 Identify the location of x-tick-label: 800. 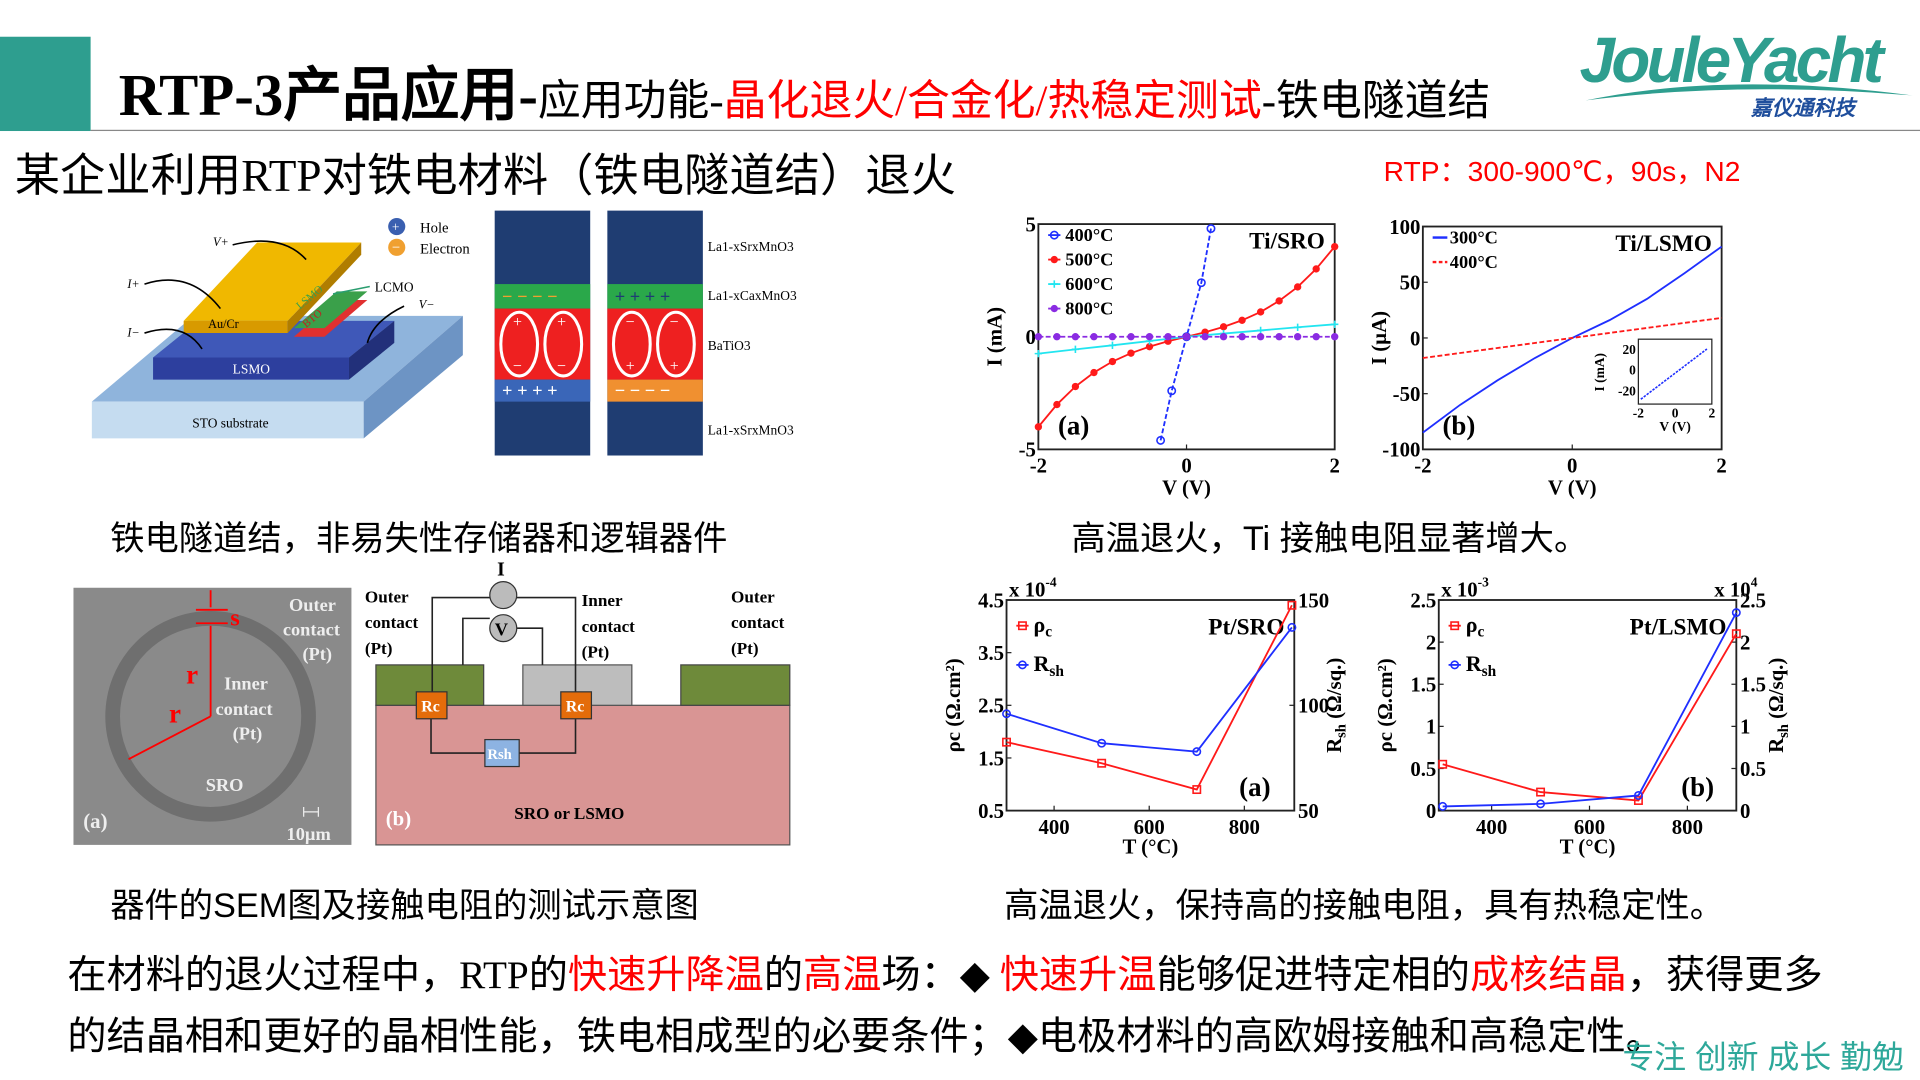
(1687, 827).